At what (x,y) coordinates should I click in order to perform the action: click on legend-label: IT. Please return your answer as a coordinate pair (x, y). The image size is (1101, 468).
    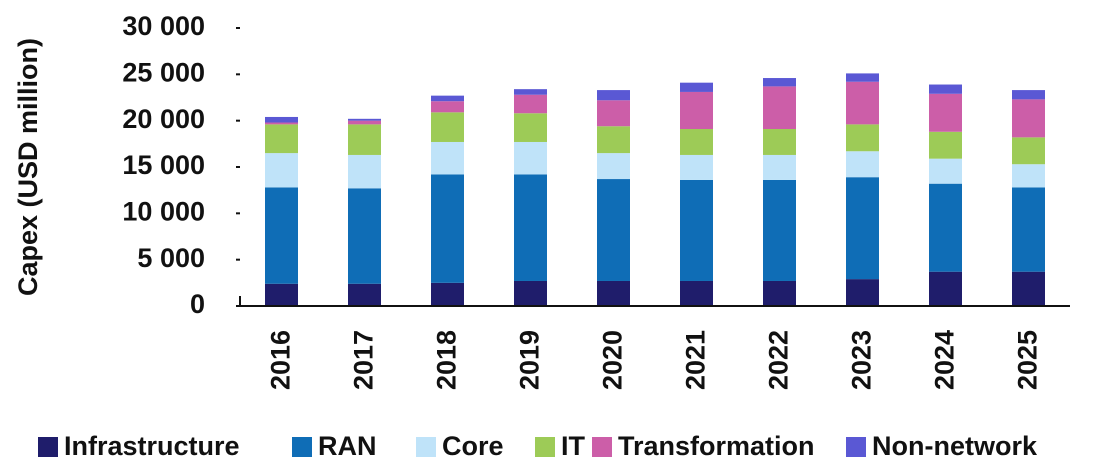
    Looking at the image, I should click on (573, 446).